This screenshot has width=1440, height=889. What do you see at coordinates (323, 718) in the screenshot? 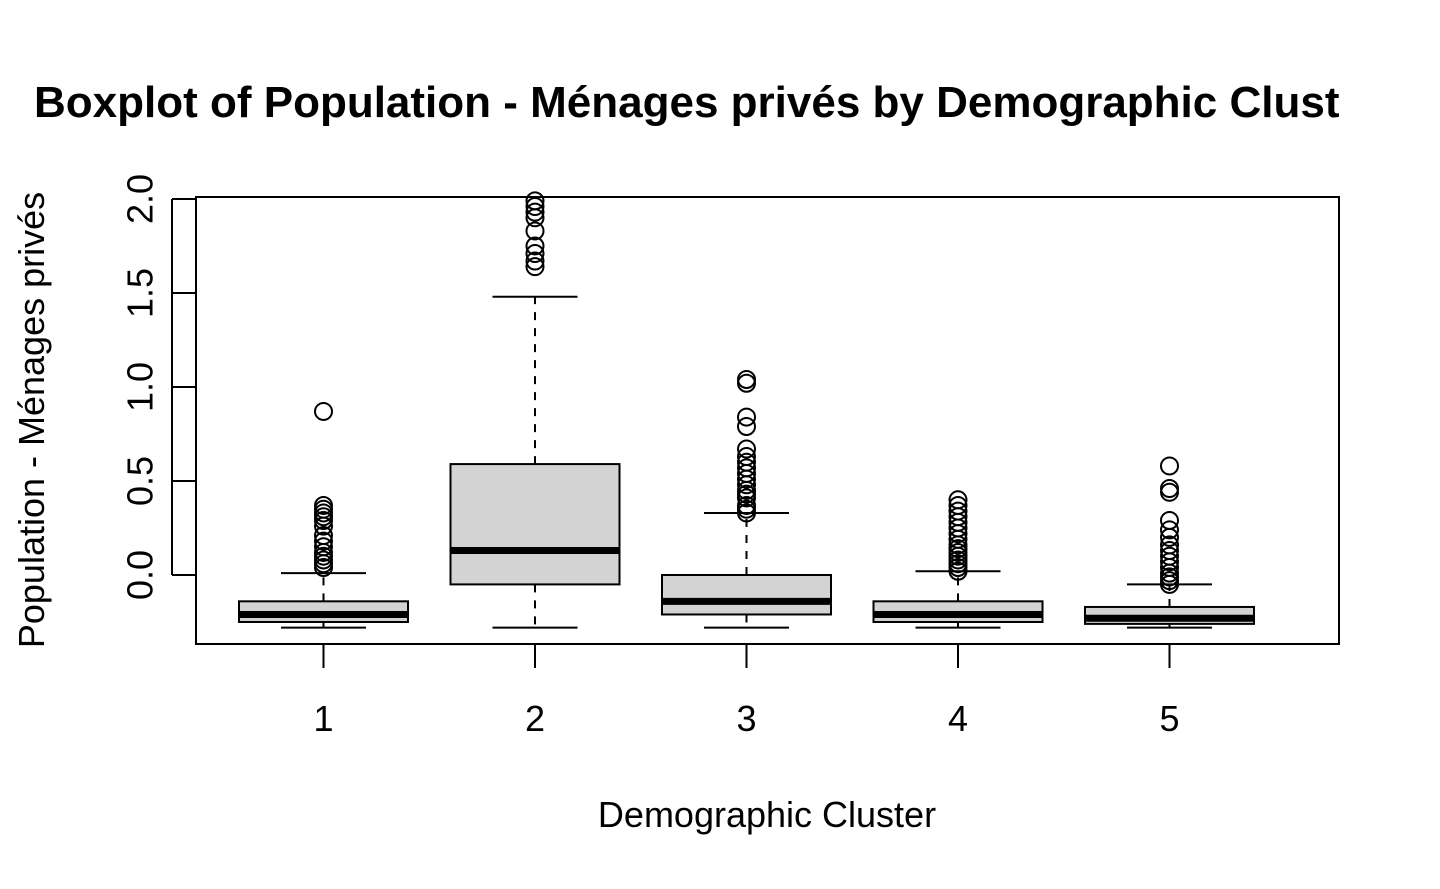
I see `x-tick-label: 1` at bounding box center [323, 718].